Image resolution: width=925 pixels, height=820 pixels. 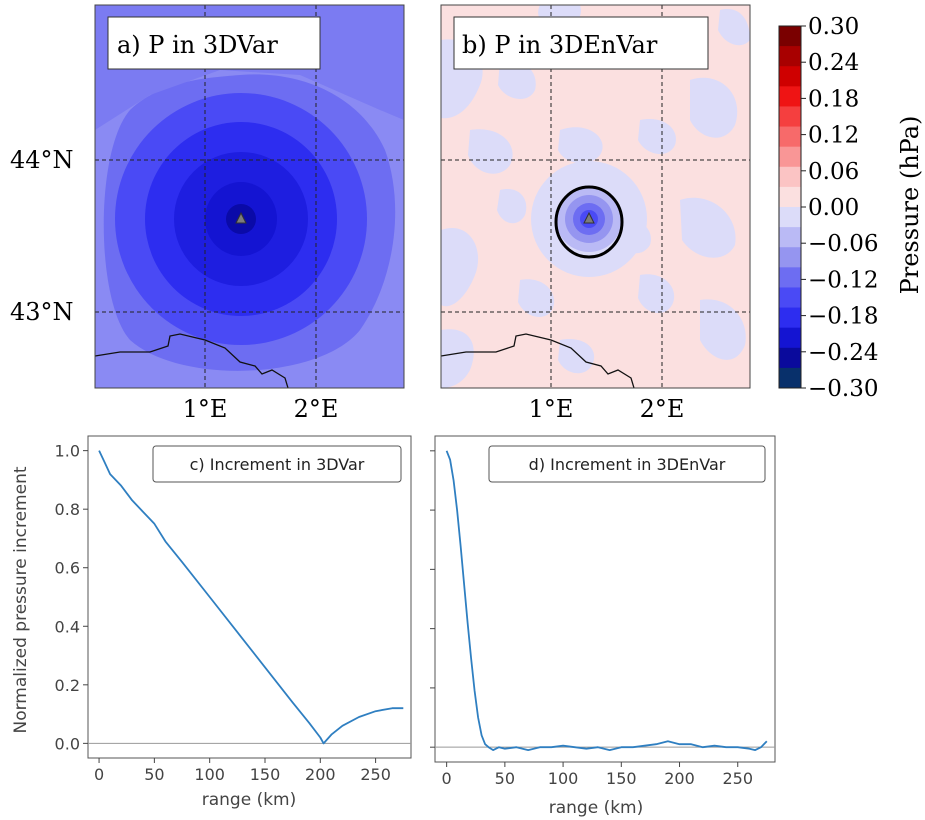 I want to click on colorbar-tick-label: 0.24, so click(x=833, y=63).